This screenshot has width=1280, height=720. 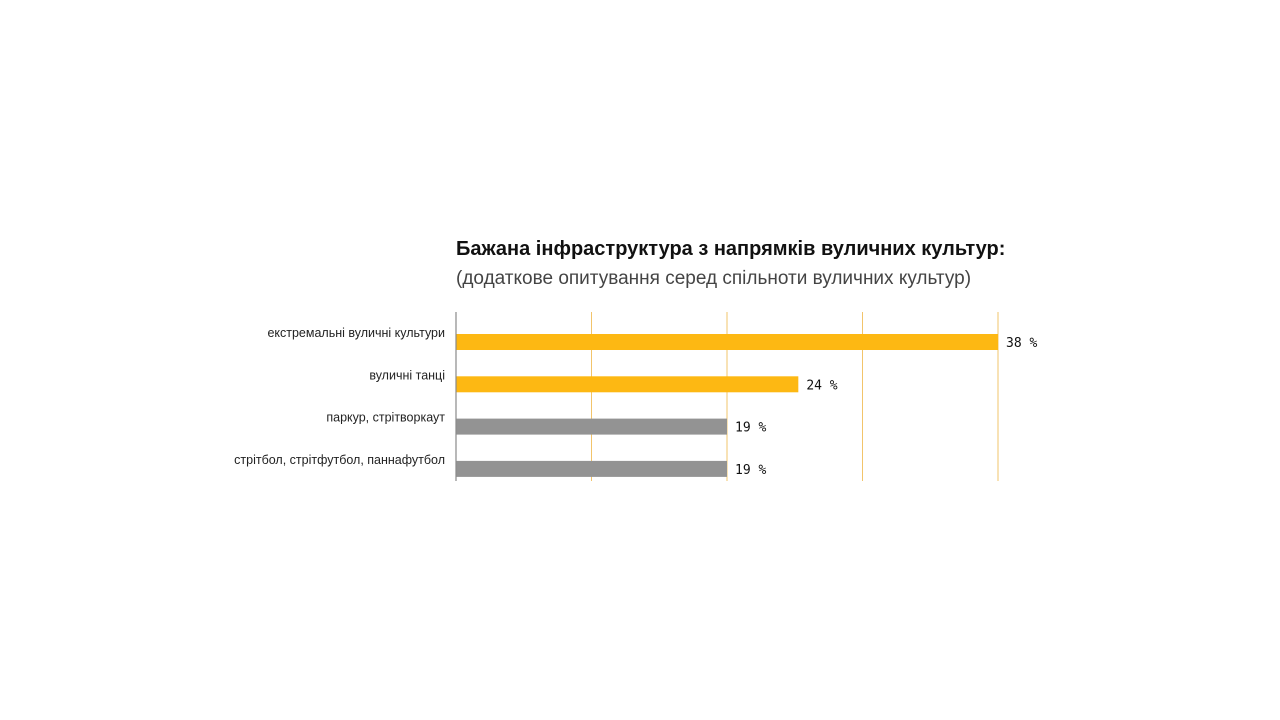 I want to click on category-label: вуличні танці, so click(x=407, y=375).